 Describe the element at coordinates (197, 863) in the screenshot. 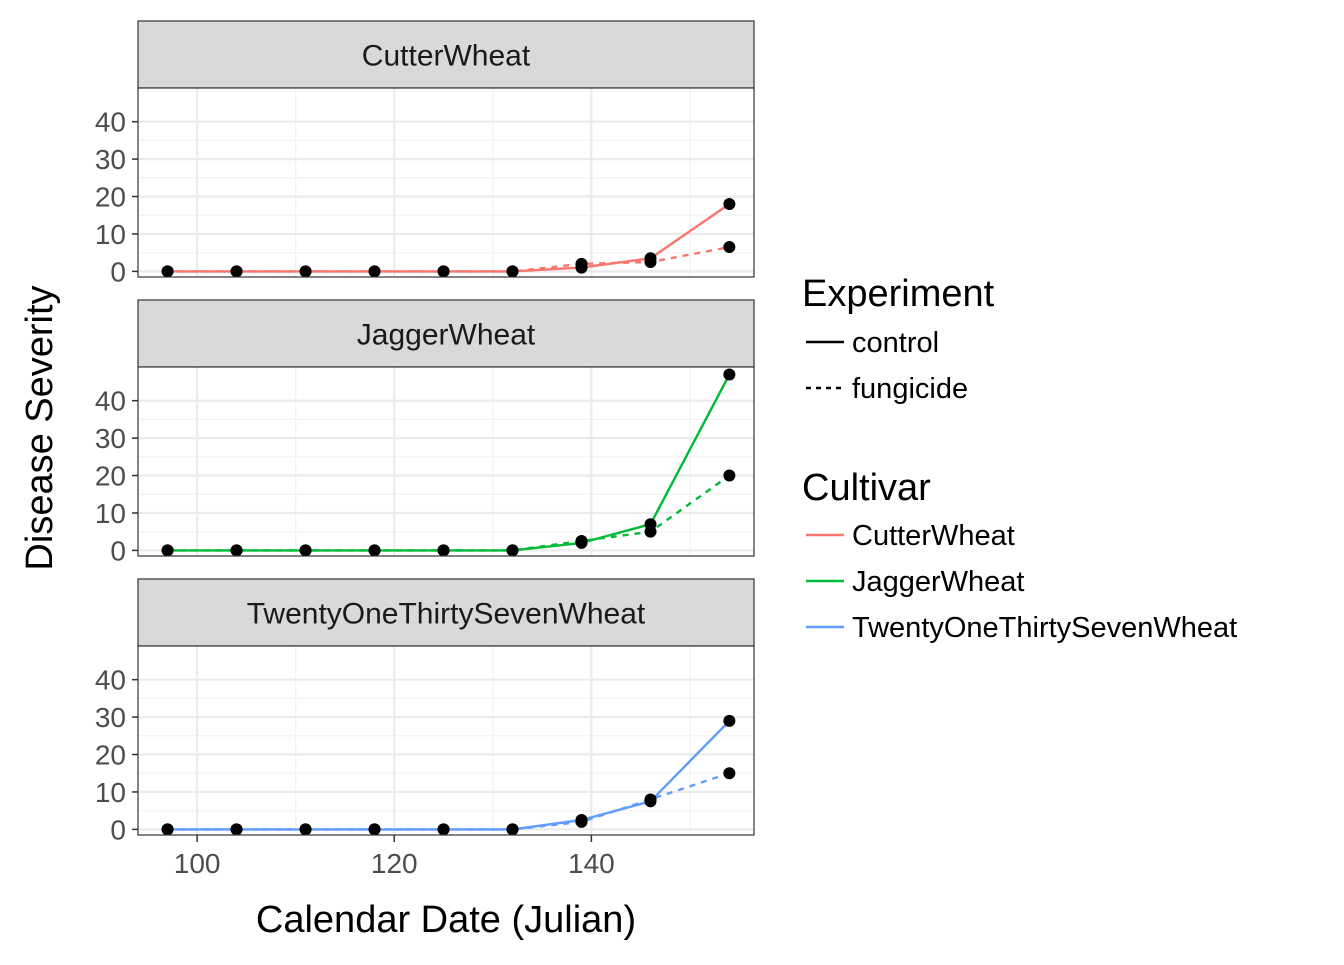

I see `x-tick-label: 100` at that location.